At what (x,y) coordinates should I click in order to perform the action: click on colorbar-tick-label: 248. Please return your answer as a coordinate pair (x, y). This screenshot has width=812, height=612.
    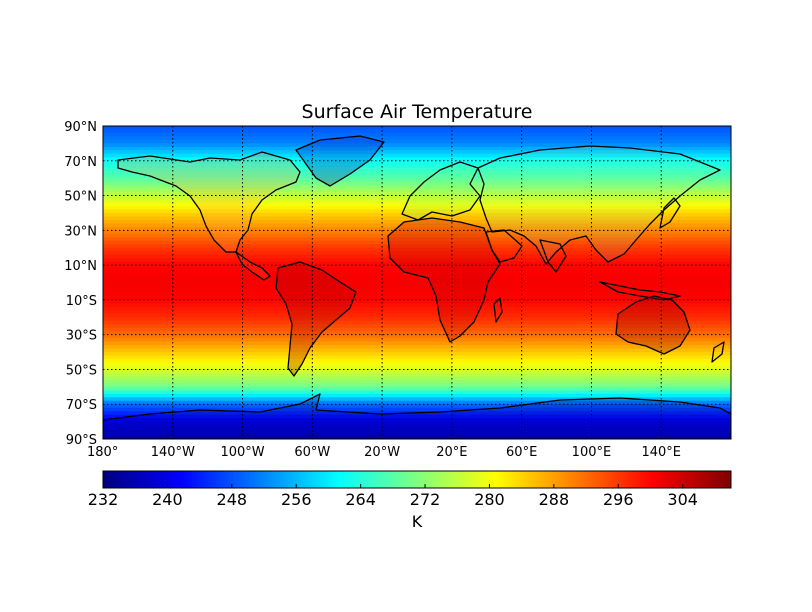
    Looking at the image, I should click on (232, 499).